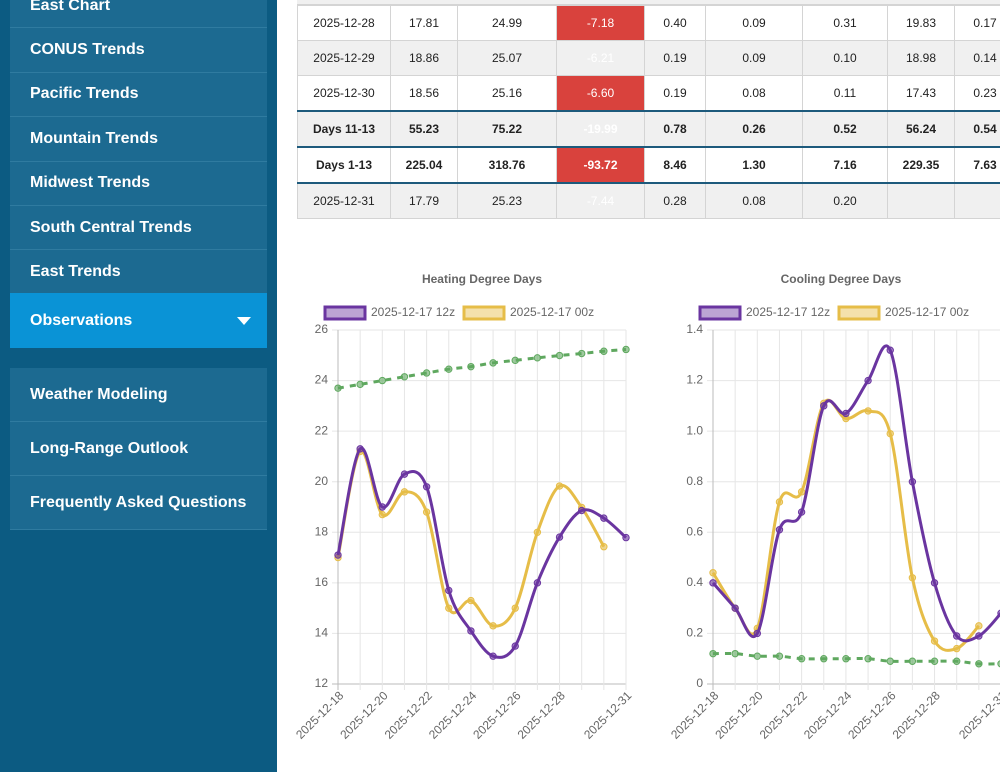 The height and width of the screenshot is (772, 1000). What do you see at coordinates (921, 165) in the screenshot?
I see `table-cell: 229.35` at bounding box center [921, 165].